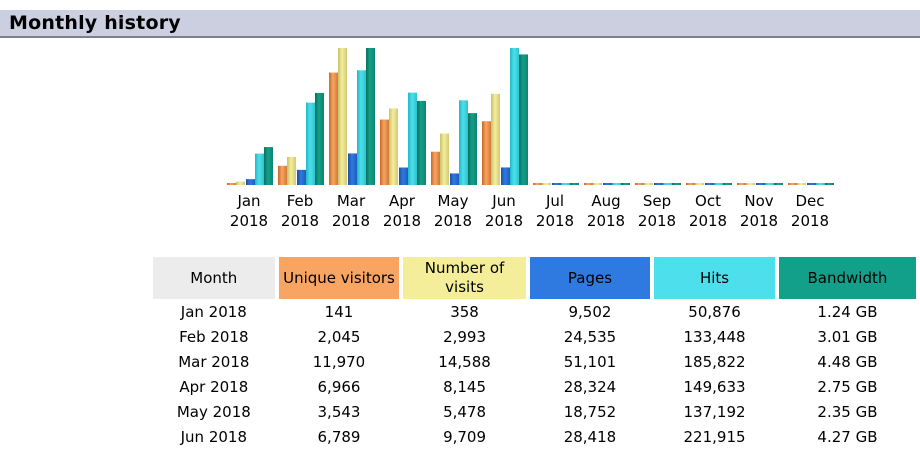  What do you see at coordinates (554, 201) in the screenshot?
I see `x-tick-month-jul: Jul` at bounding box center [554, 201].